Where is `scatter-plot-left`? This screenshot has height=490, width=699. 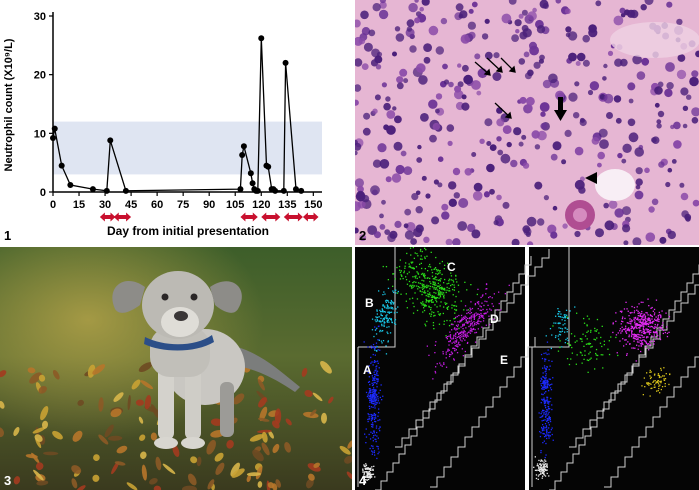
scatter-plot-left is located at coordinates (440, 368).